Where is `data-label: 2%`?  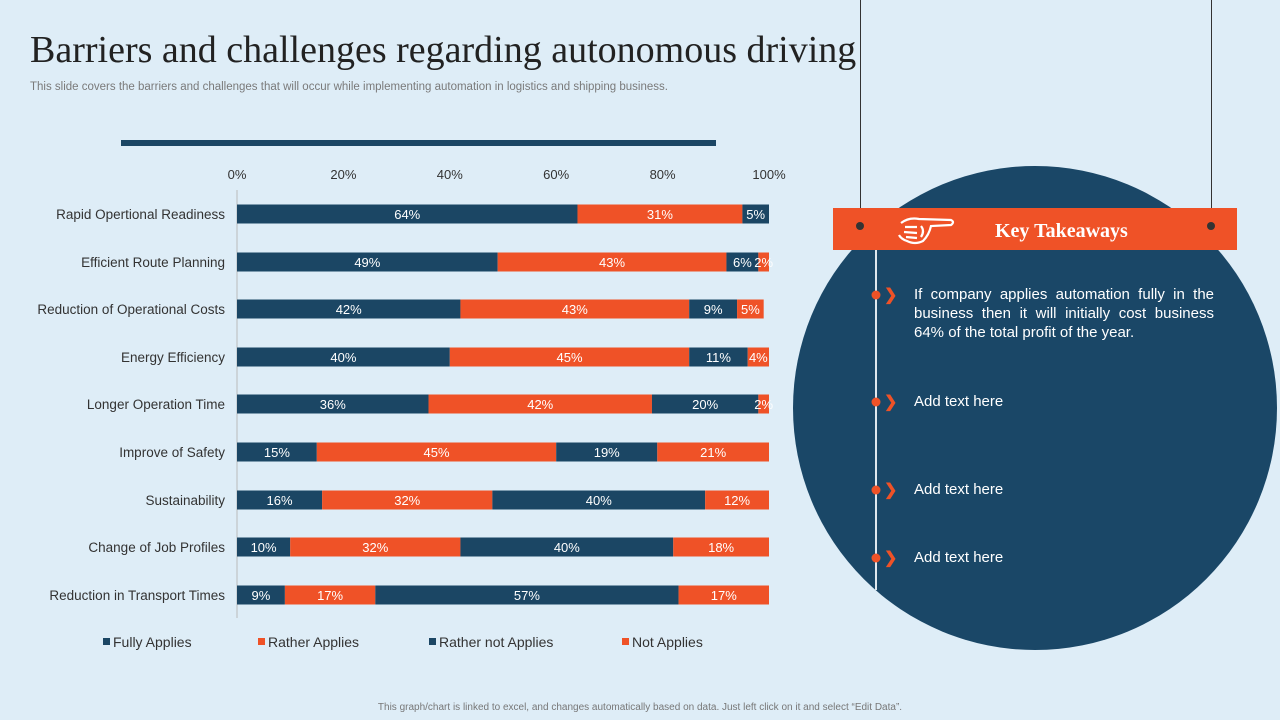
data-label: 2% is located at coordinates (763, 404).